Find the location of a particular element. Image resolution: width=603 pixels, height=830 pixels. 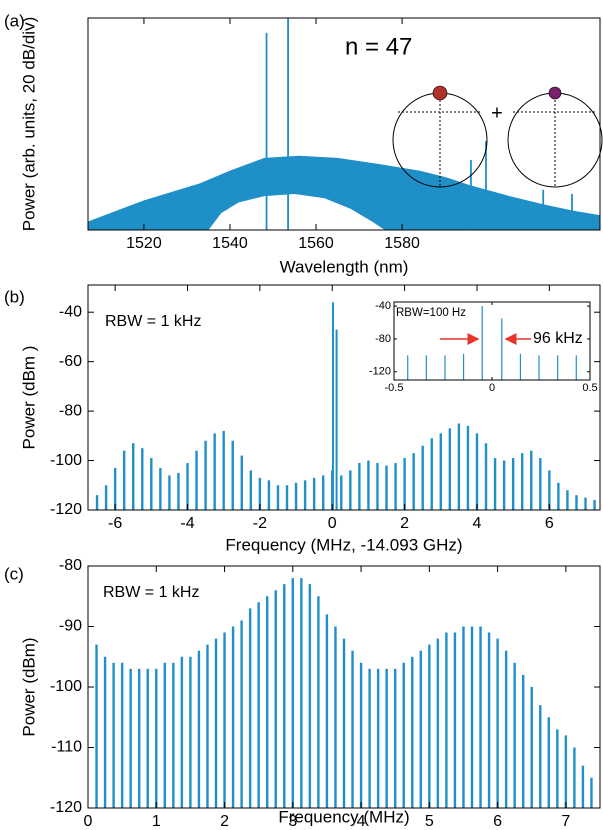

annotation: n = 47 is located at coordinates (378, 46).